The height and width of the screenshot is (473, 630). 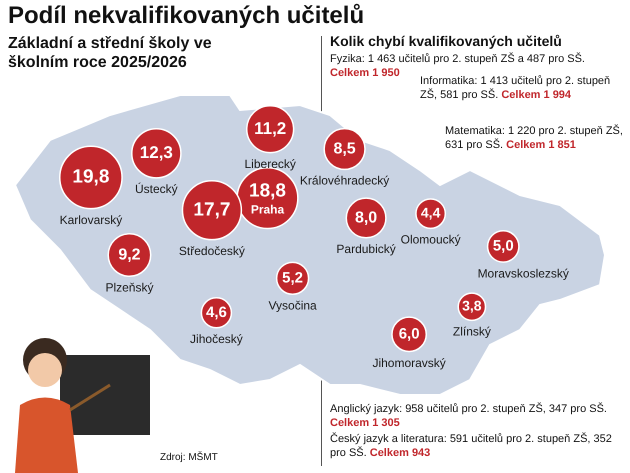 I want to click on data-label: 11,2, so click(x=270, y=128).